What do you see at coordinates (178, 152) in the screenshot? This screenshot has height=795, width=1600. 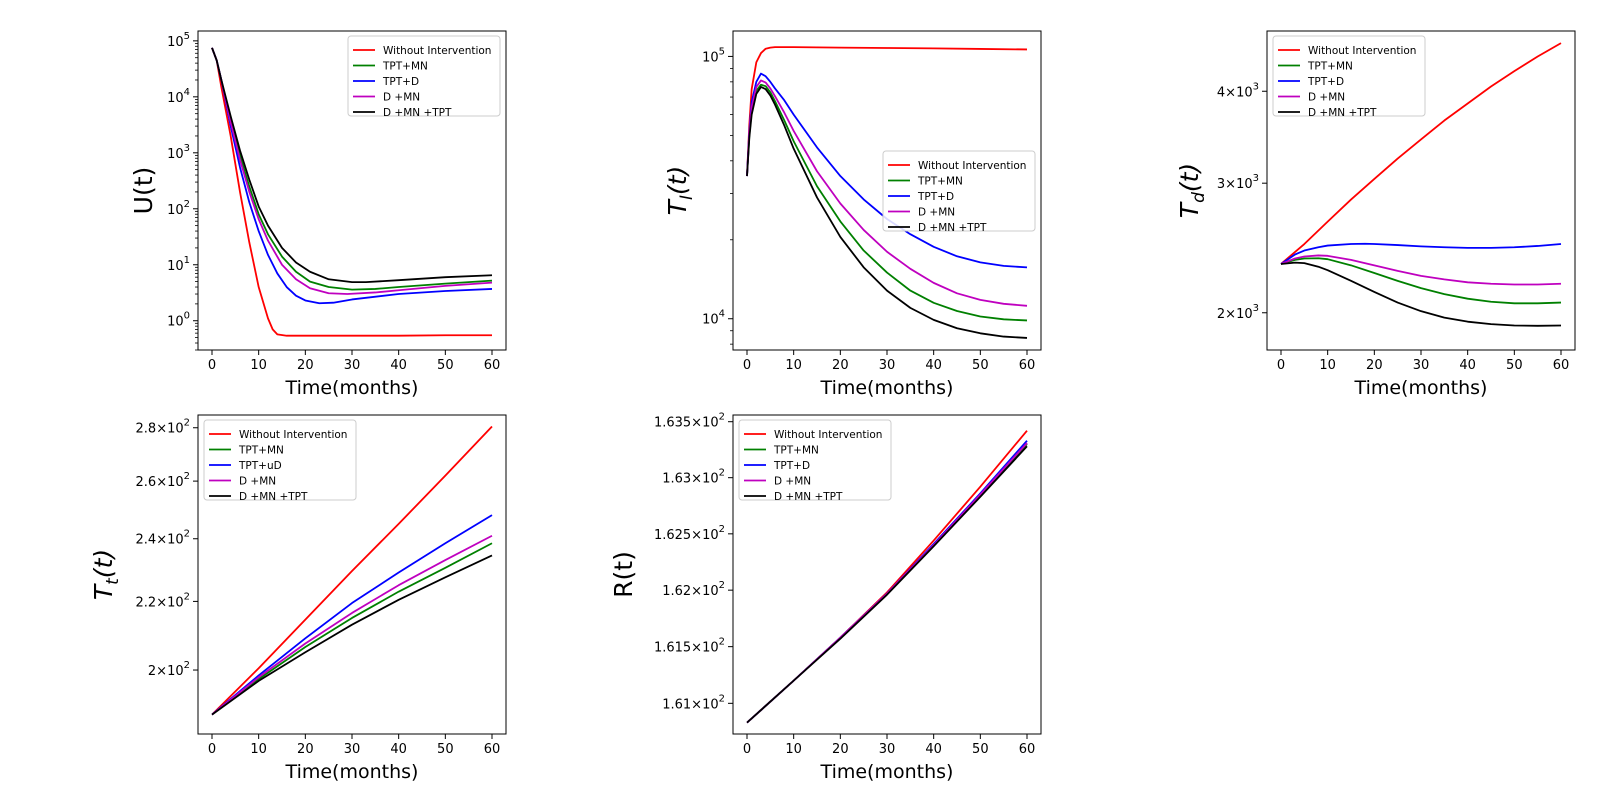 I see `y-tick-label: 10³` at bounding box center [178, 152].